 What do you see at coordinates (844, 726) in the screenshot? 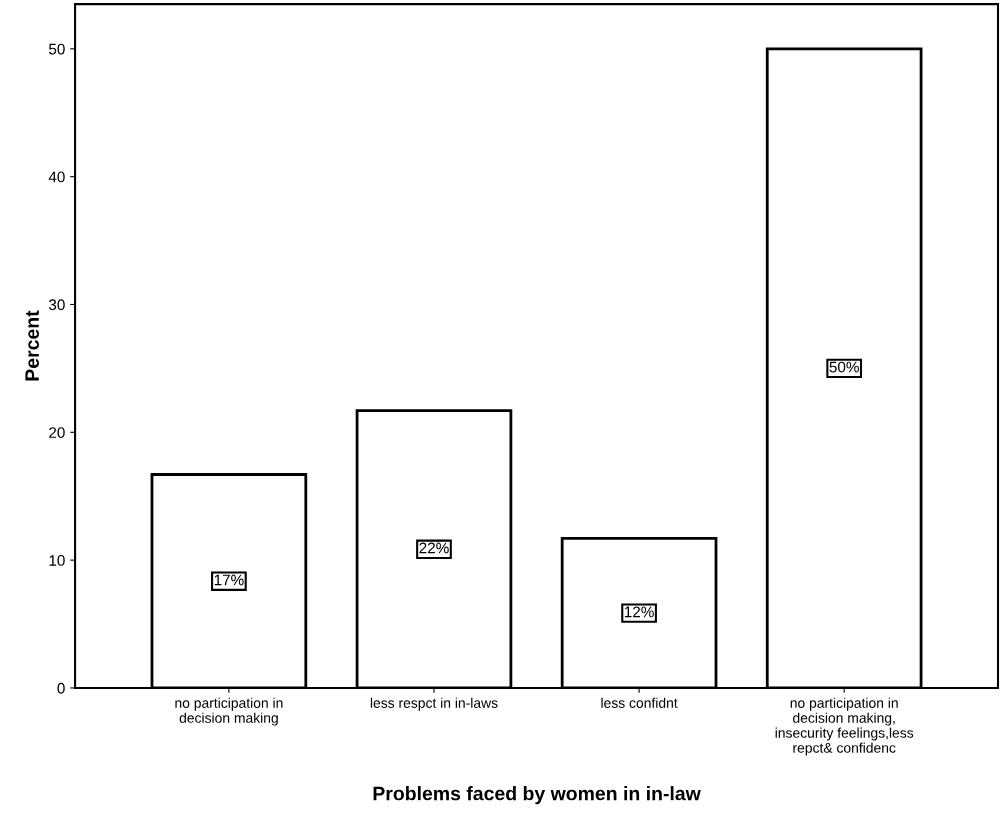
I see `x-tick-label: no participation in decision making, insecurity feelings,less repct& confidenc` at bounding box center [844, 726].